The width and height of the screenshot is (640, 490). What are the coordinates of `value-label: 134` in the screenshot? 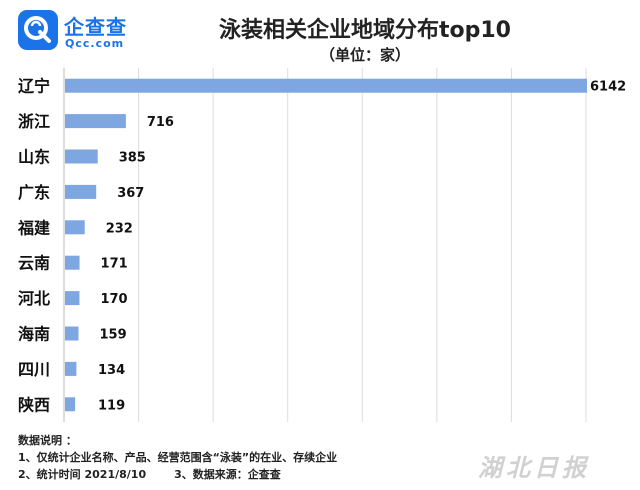 It's located at (111, 370).